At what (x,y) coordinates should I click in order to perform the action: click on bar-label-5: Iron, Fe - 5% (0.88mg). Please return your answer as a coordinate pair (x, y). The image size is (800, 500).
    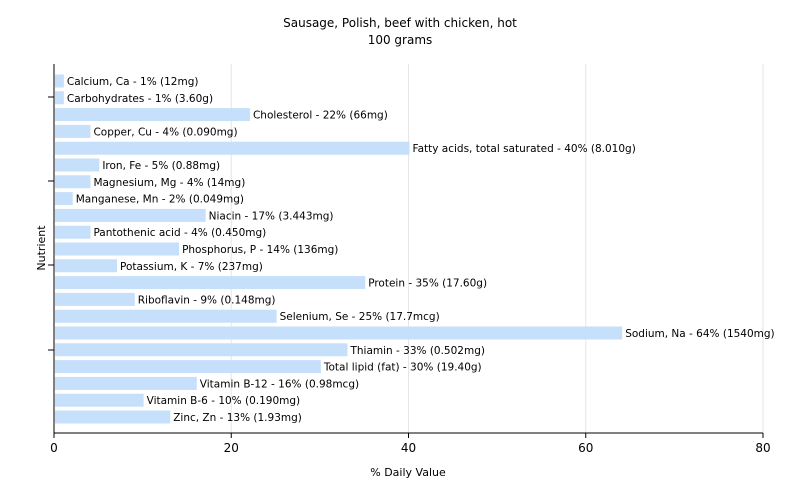
    Looking at the image, I should click on (161, 166).